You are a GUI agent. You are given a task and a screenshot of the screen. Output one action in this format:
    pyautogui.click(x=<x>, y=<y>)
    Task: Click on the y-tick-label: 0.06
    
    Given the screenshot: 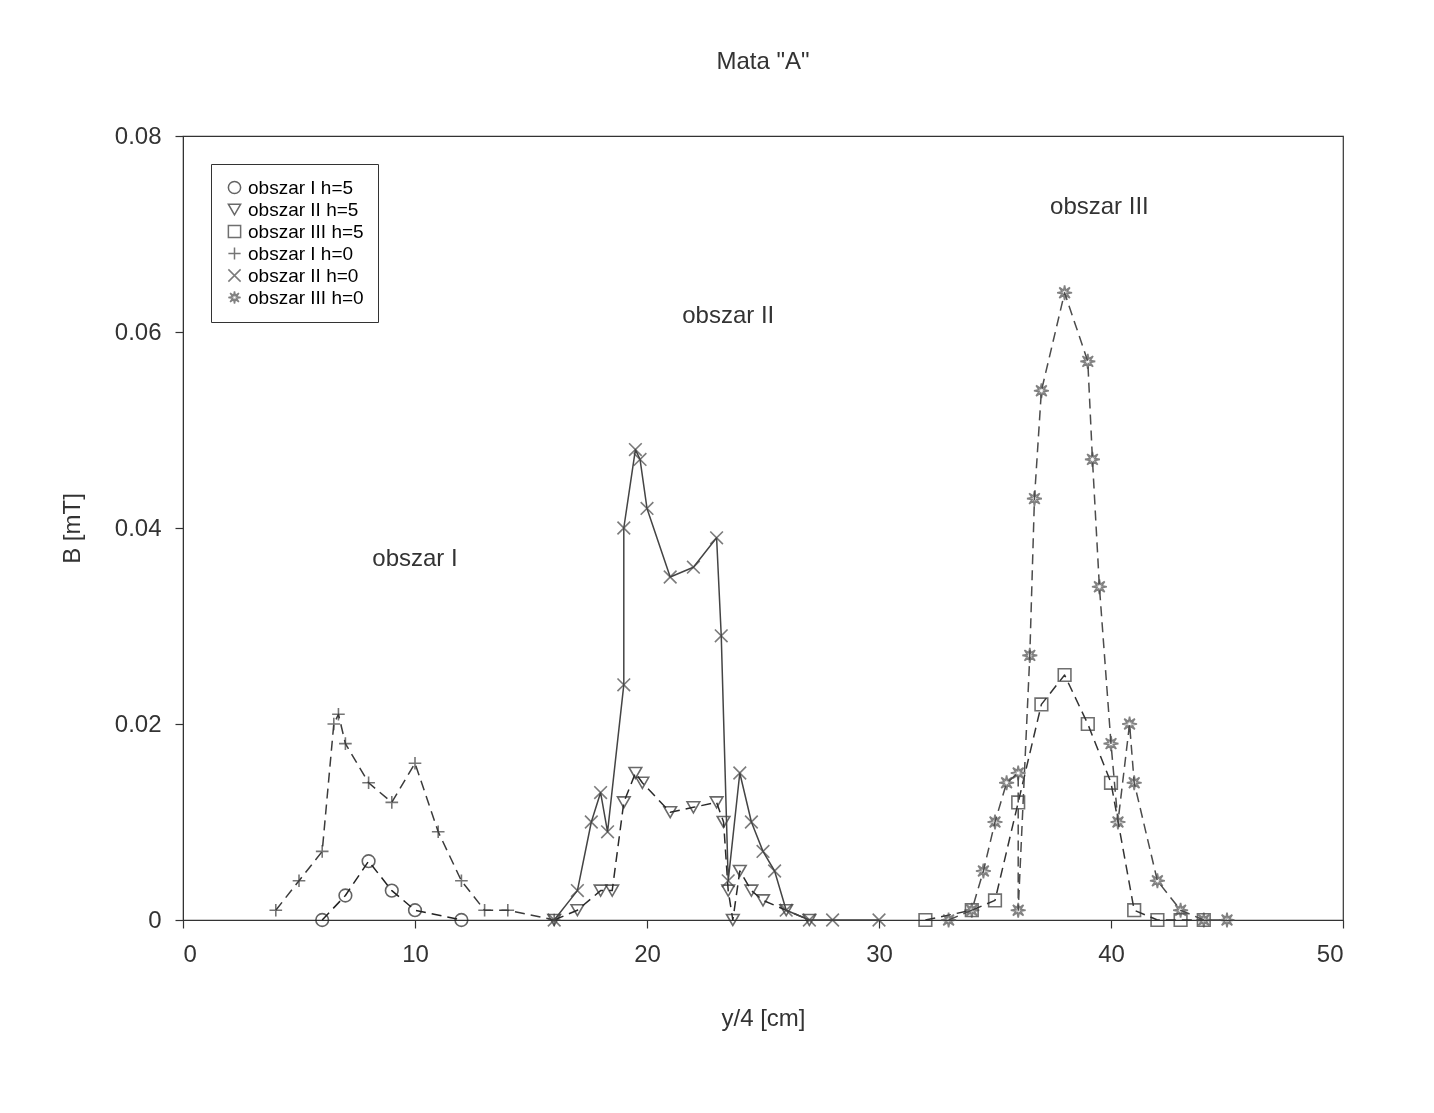 What is the action you would take?
    pyautogui.click(x=138, y=331)
    